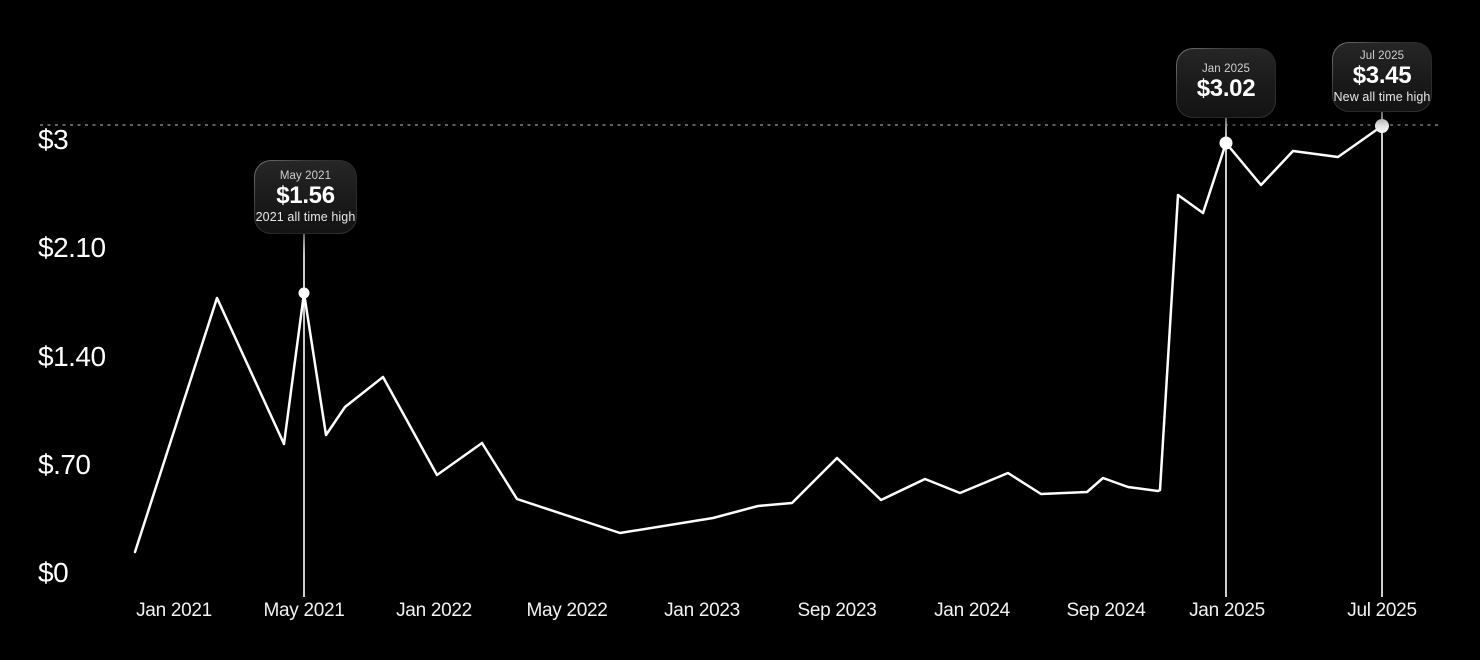 Image resolution: width=1480 pixels, height=660 pixels. What do you see at coordinates (702, 610) in the screenshot?
I see `x-axis-tick-label: Jan 2023` at bounding box center [702, 610].